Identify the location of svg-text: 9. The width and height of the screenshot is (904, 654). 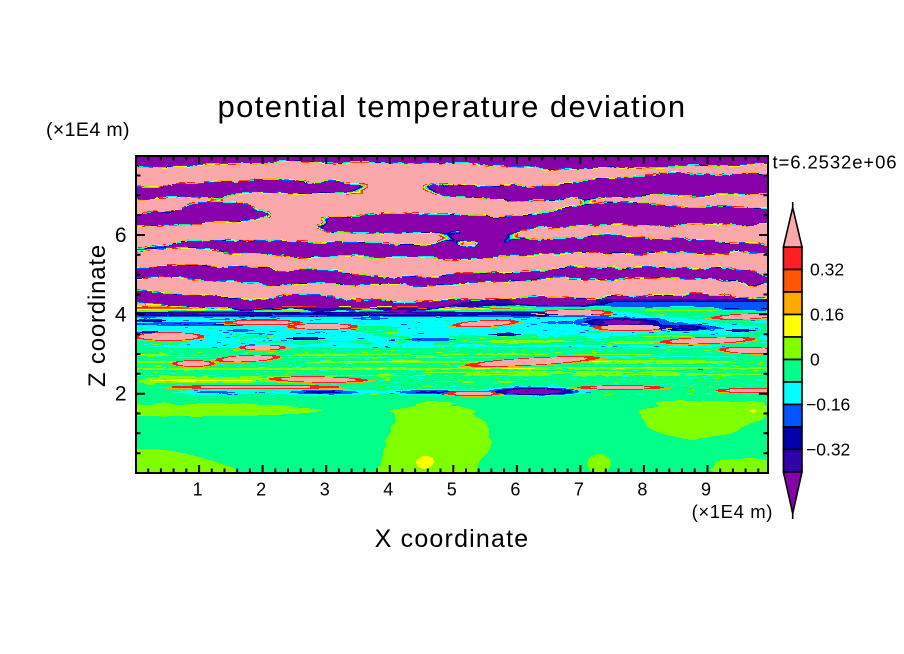
(706, 490).